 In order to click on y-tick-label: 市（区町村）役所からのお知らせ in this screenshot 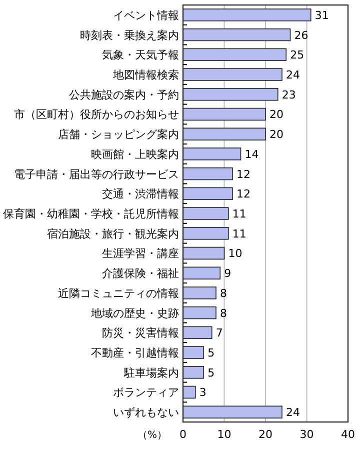, I will do `click(96, 115)`.